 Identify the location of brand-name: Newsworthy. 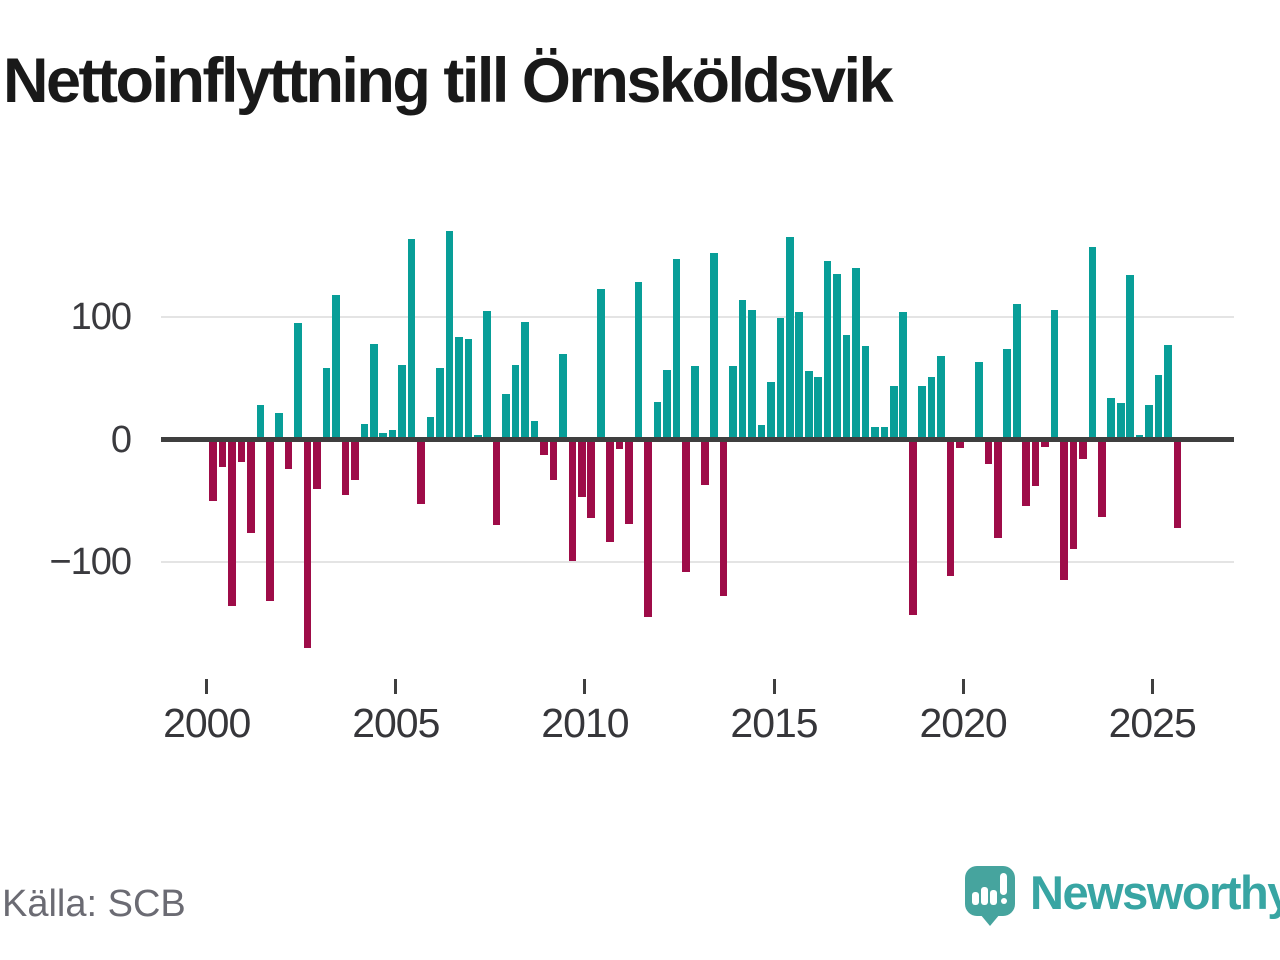
(1155, 892).